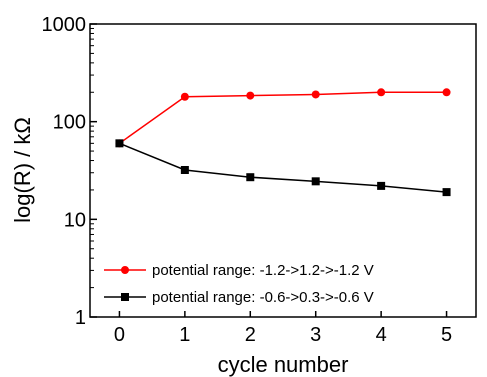  Describe the element at coordinates (263, 297) in the screenshot. I see `legend-label-1: potential range: -0.6->0.3->-0.6 V` at that location.